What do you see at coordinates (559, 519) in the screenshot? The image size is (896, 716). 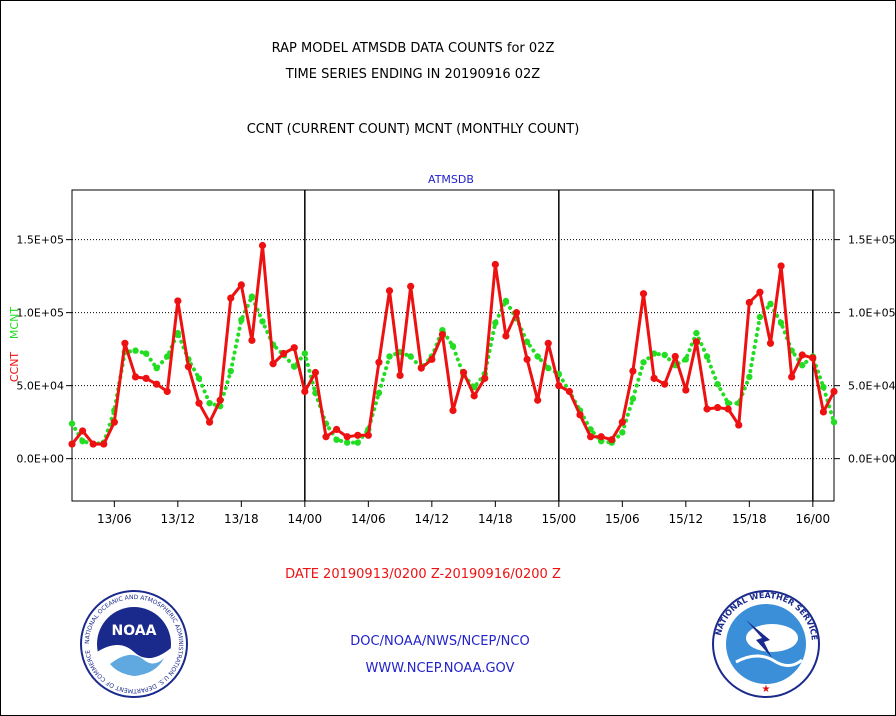 I see `x-tick-label: 15/00` at bounding box center [559, 519].